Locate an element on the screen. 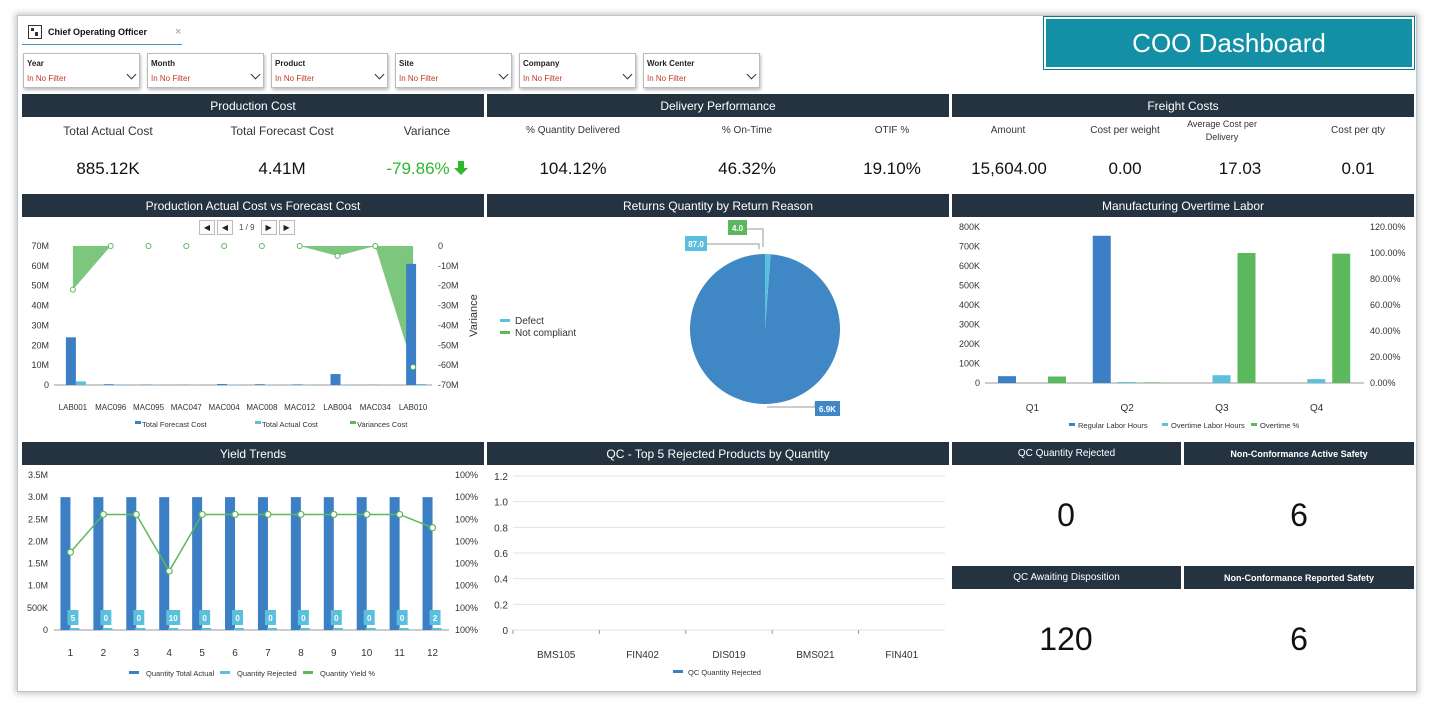 The height and width of the screenshot is (705, 1435). arrow-down-icon is located at coordinates (461, 168).